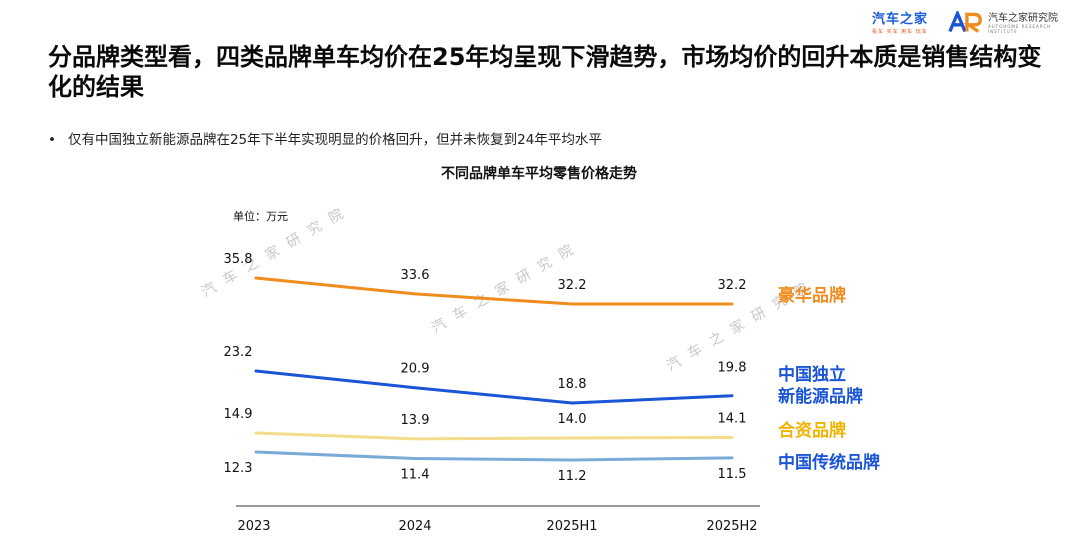 The width and height of the screenshot is (1078, 553). What do you see at coordinates (415, 275) in the screenshot?
I see `data-label: 33.6` at bounding box center [415, 275].